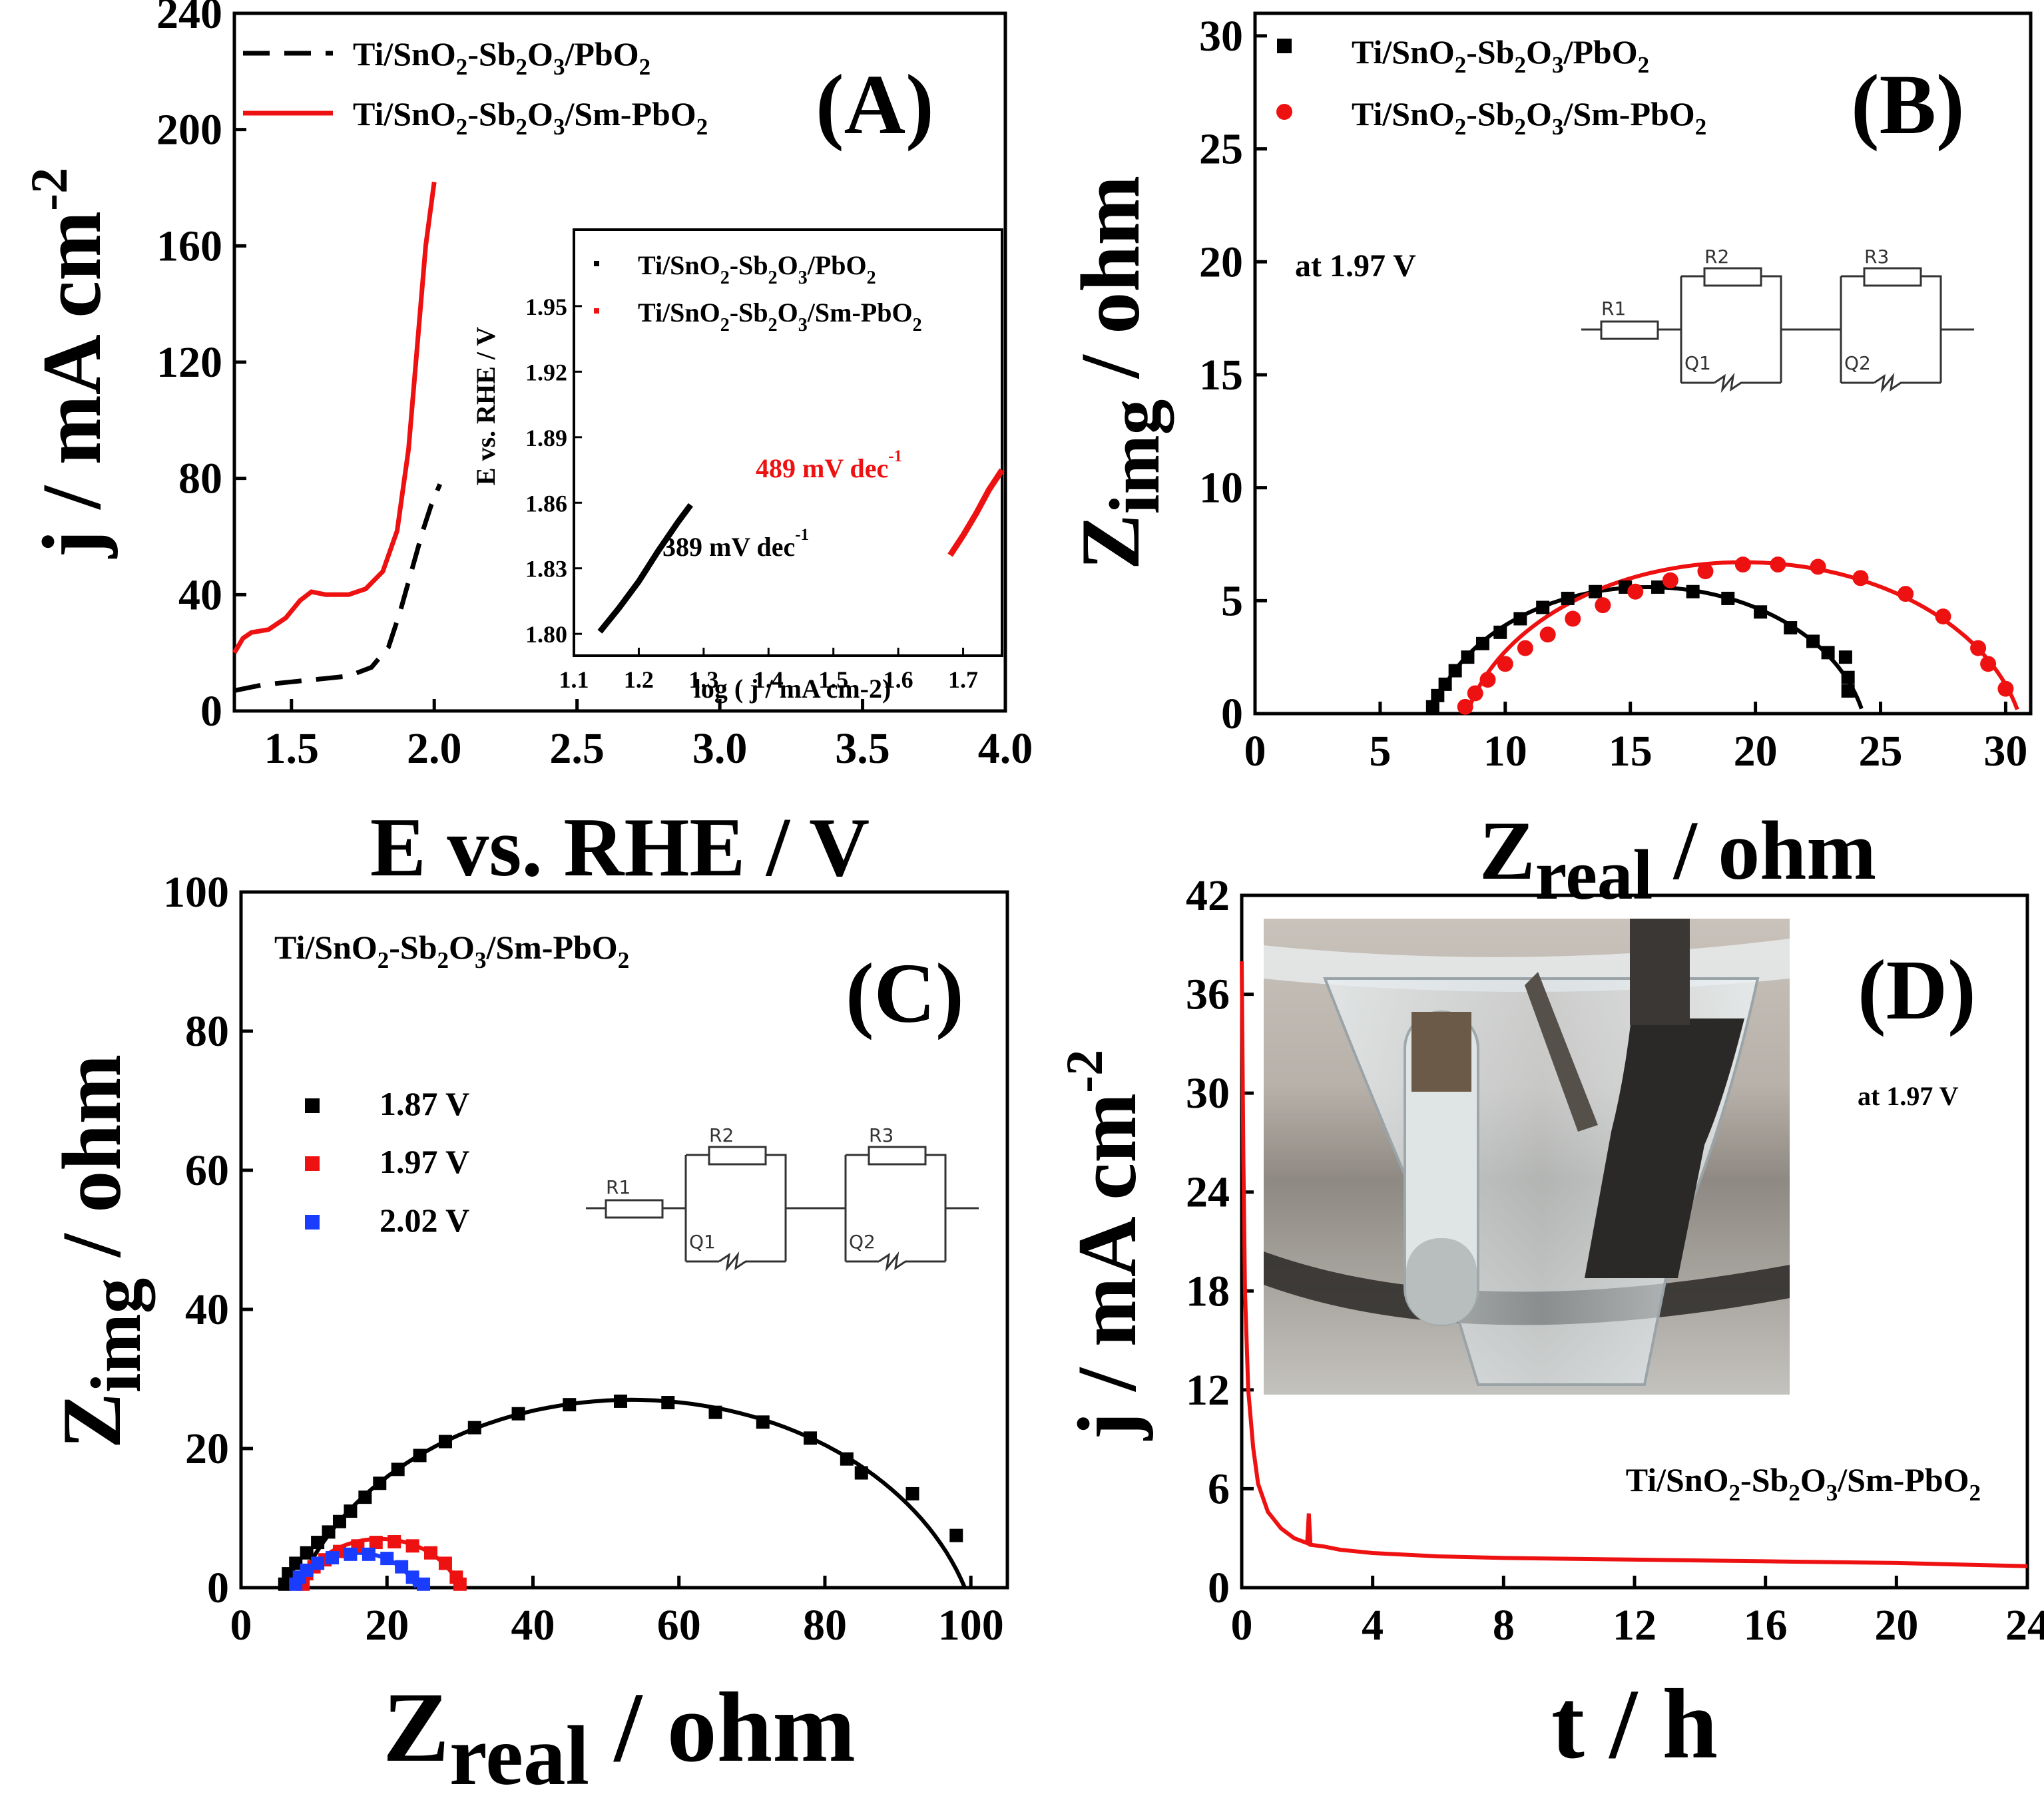 This screenshot has height=1804, width=2044. What do you see at coordinates (49, 189) in the screenshot?
I see `superscript: -2` at bounding box center [49, 189].